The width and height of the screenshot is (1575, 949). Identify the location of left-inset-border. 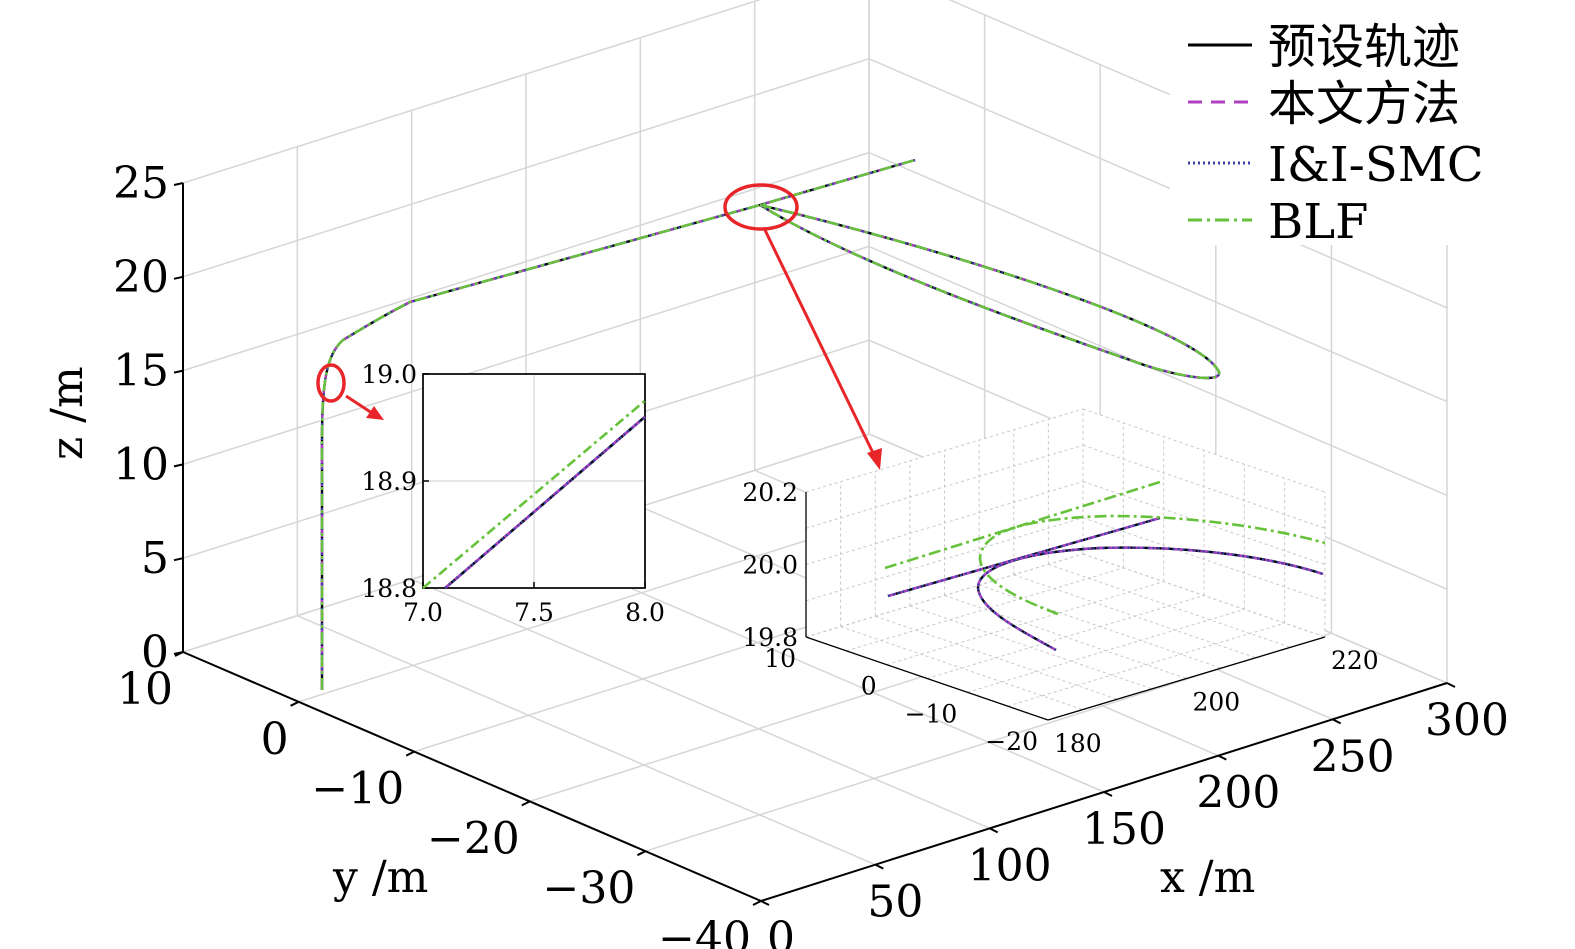
(534, 481).